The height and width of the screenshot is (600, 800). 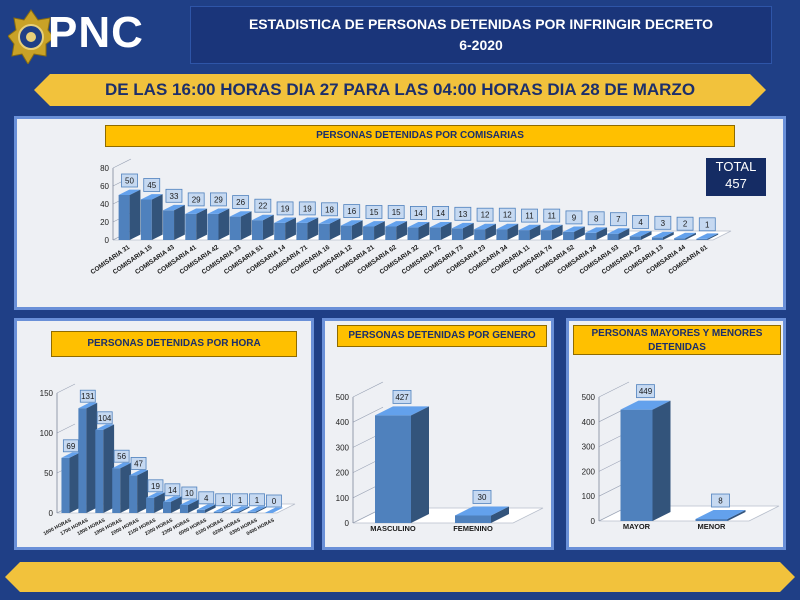 What do you see at coordinates (507, 215) in the screenshot?
I see `data-label: 12` at bounding box center [507, 215].